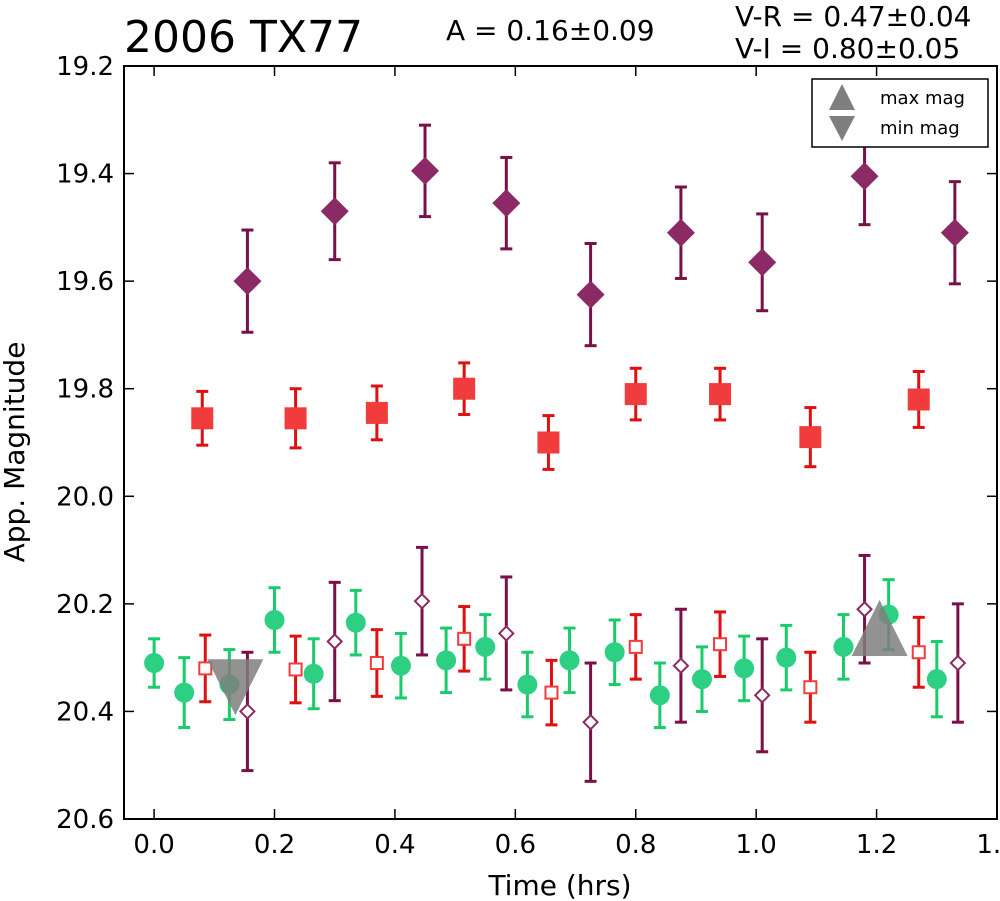  What do you see at coordinates (243, 37) in the screenshot?
I see `chart-title: 2006 TX77` at bounding box center [243, 37].